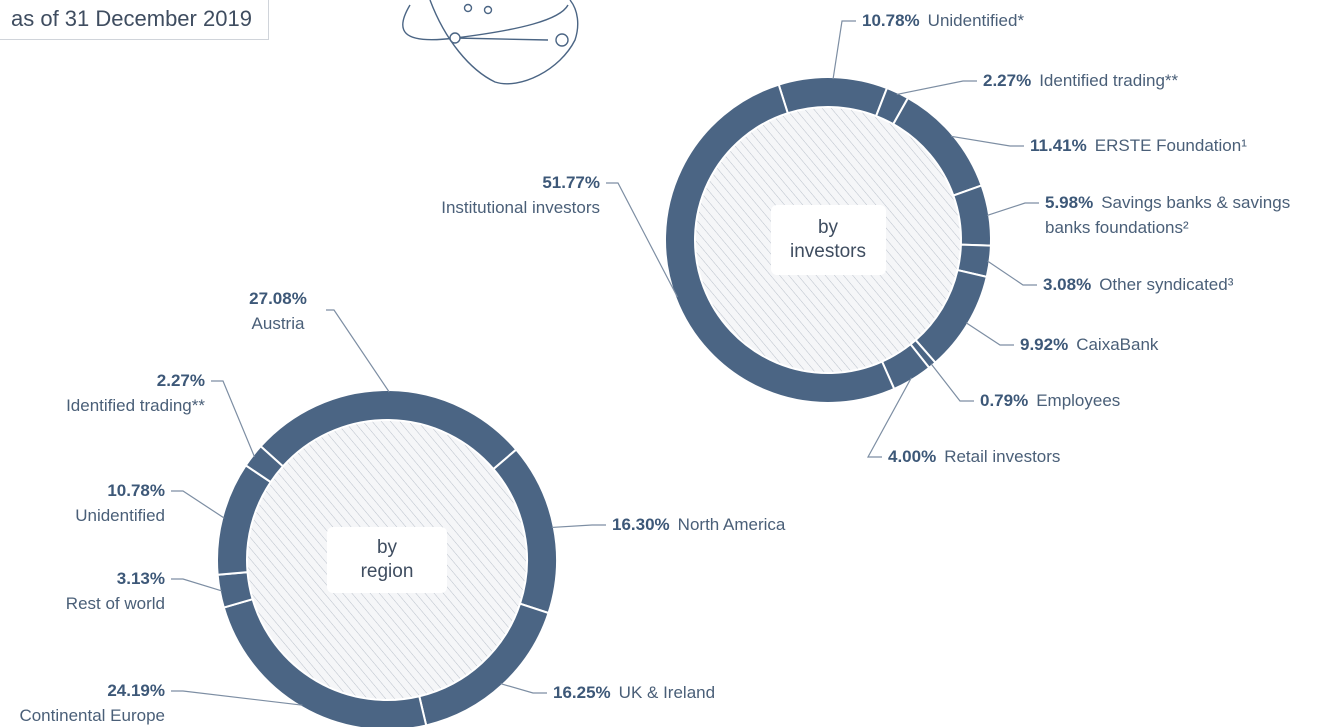 This screenshot has width=1322, height=728. What do you see at coordinates (1151, 400) in the screenshot?
I see `segment-label: 0.79% Employees` at bounding box center [1151, 400].